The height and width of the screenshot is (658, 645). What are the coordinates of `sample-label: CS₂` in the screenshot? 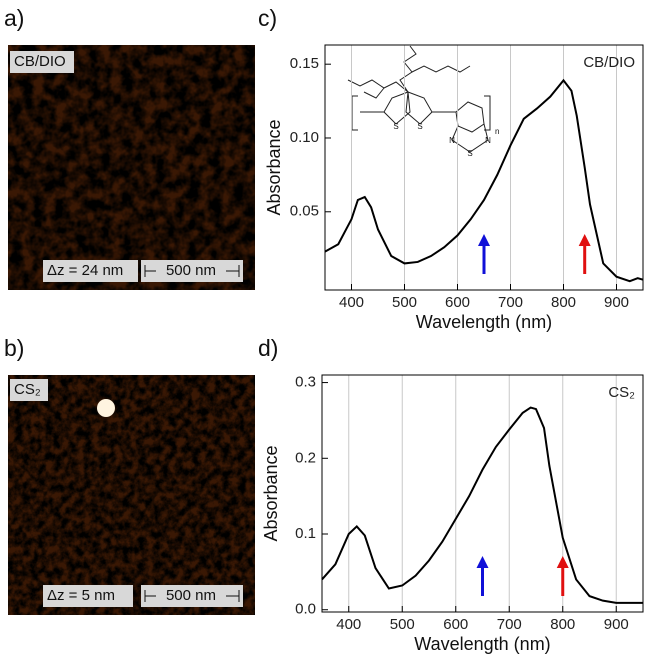 It's located at (27, 389).